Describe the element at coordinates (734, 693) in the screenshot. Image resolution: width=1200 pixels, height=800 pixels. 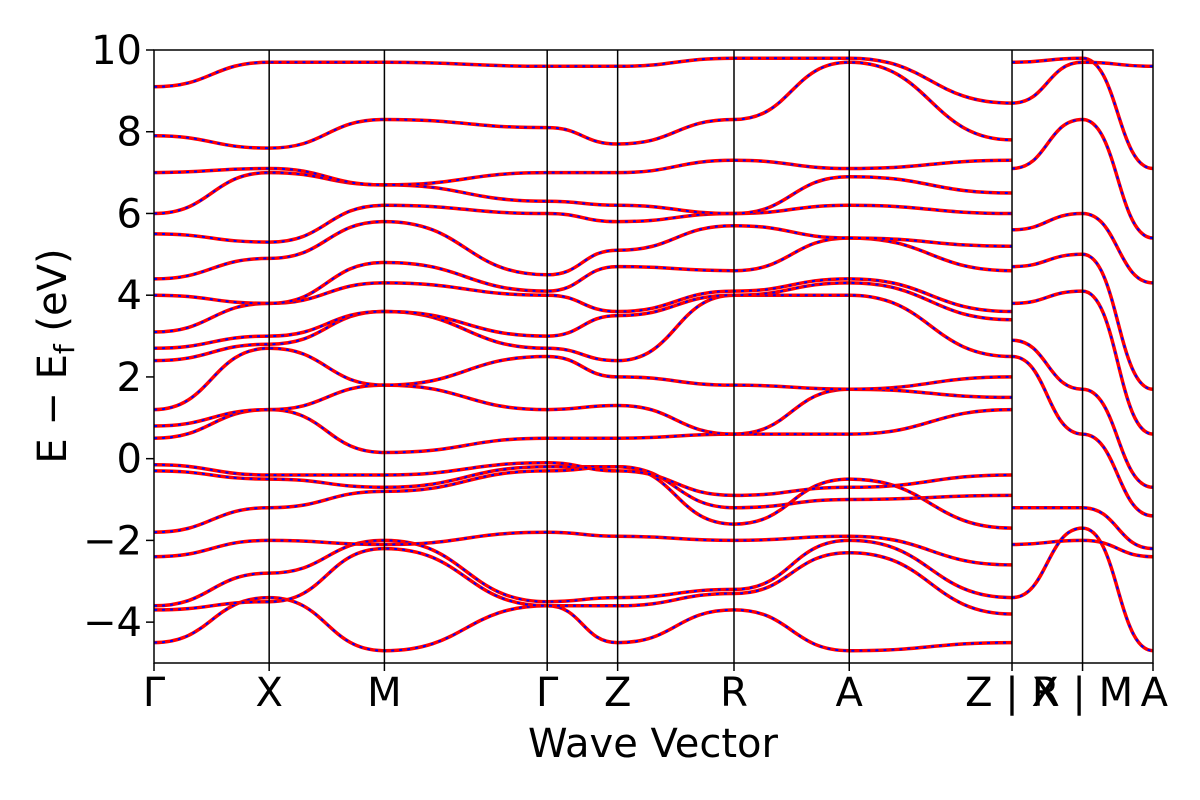
I see `x-tick-label: R` at that location.